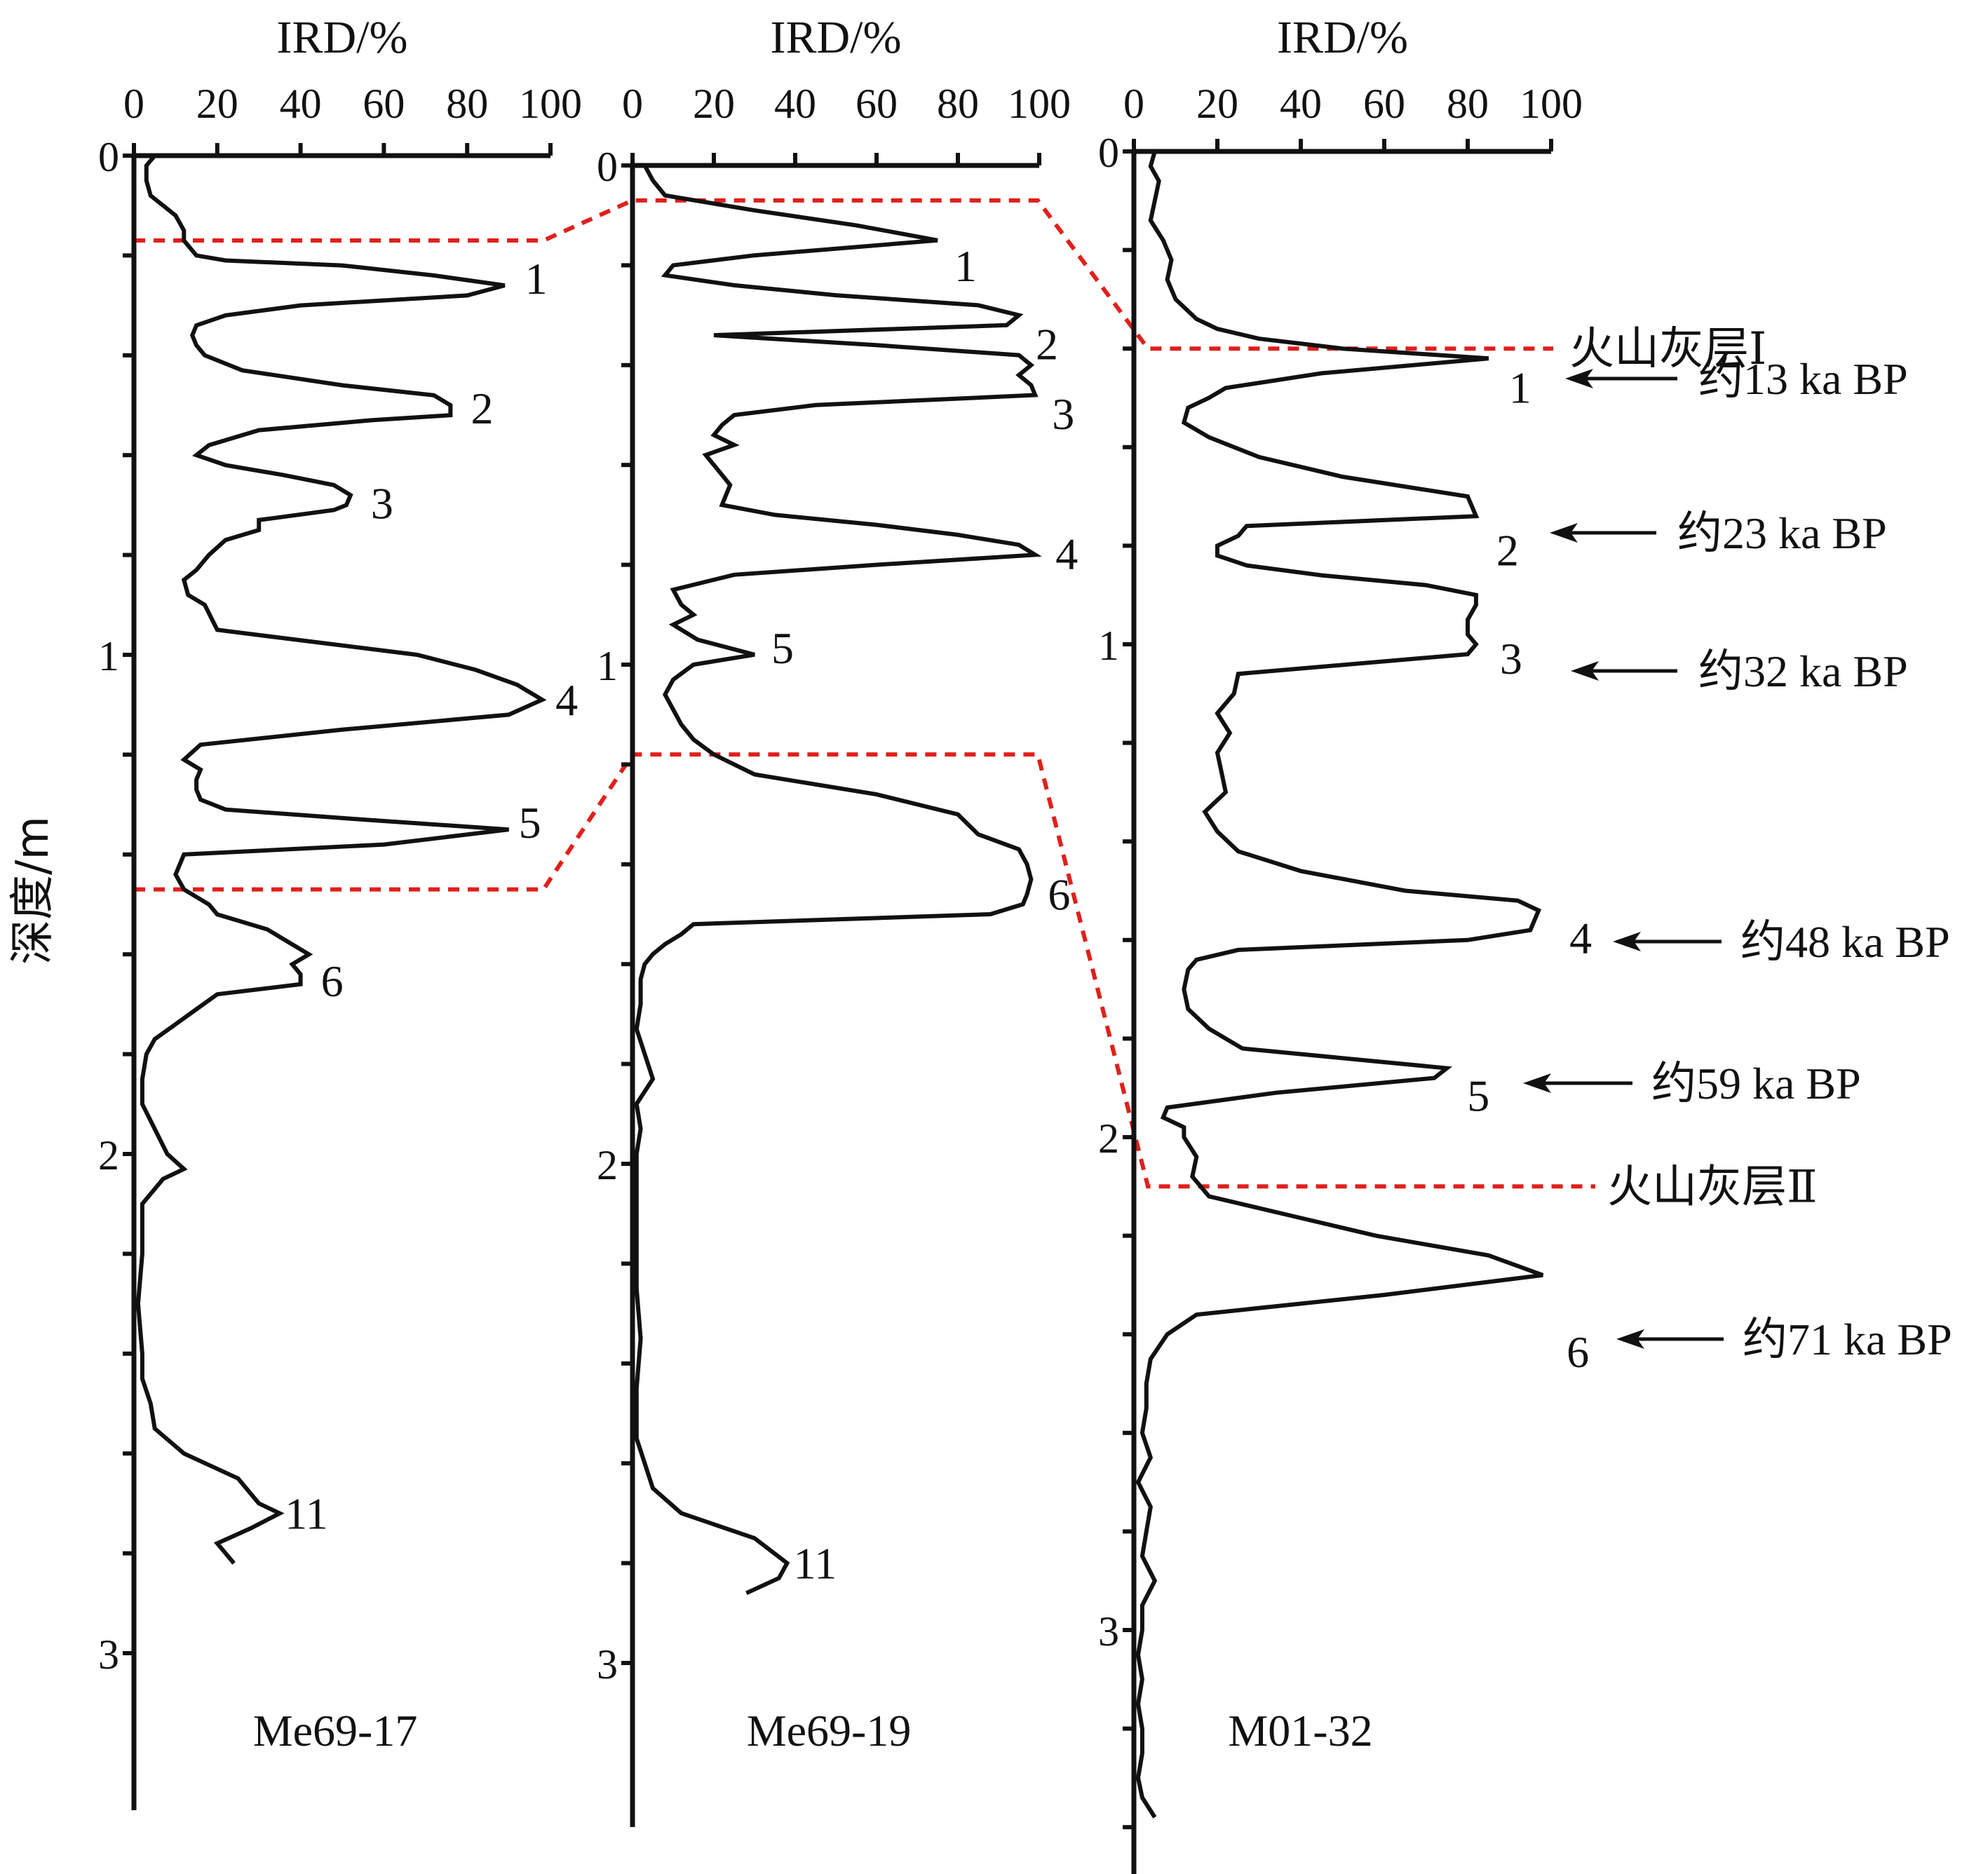  What do you see at coordinates (1782, 533) in the screenshot?
I see `age-label: 约23 ka BP` at bounding box center [1782, 533].